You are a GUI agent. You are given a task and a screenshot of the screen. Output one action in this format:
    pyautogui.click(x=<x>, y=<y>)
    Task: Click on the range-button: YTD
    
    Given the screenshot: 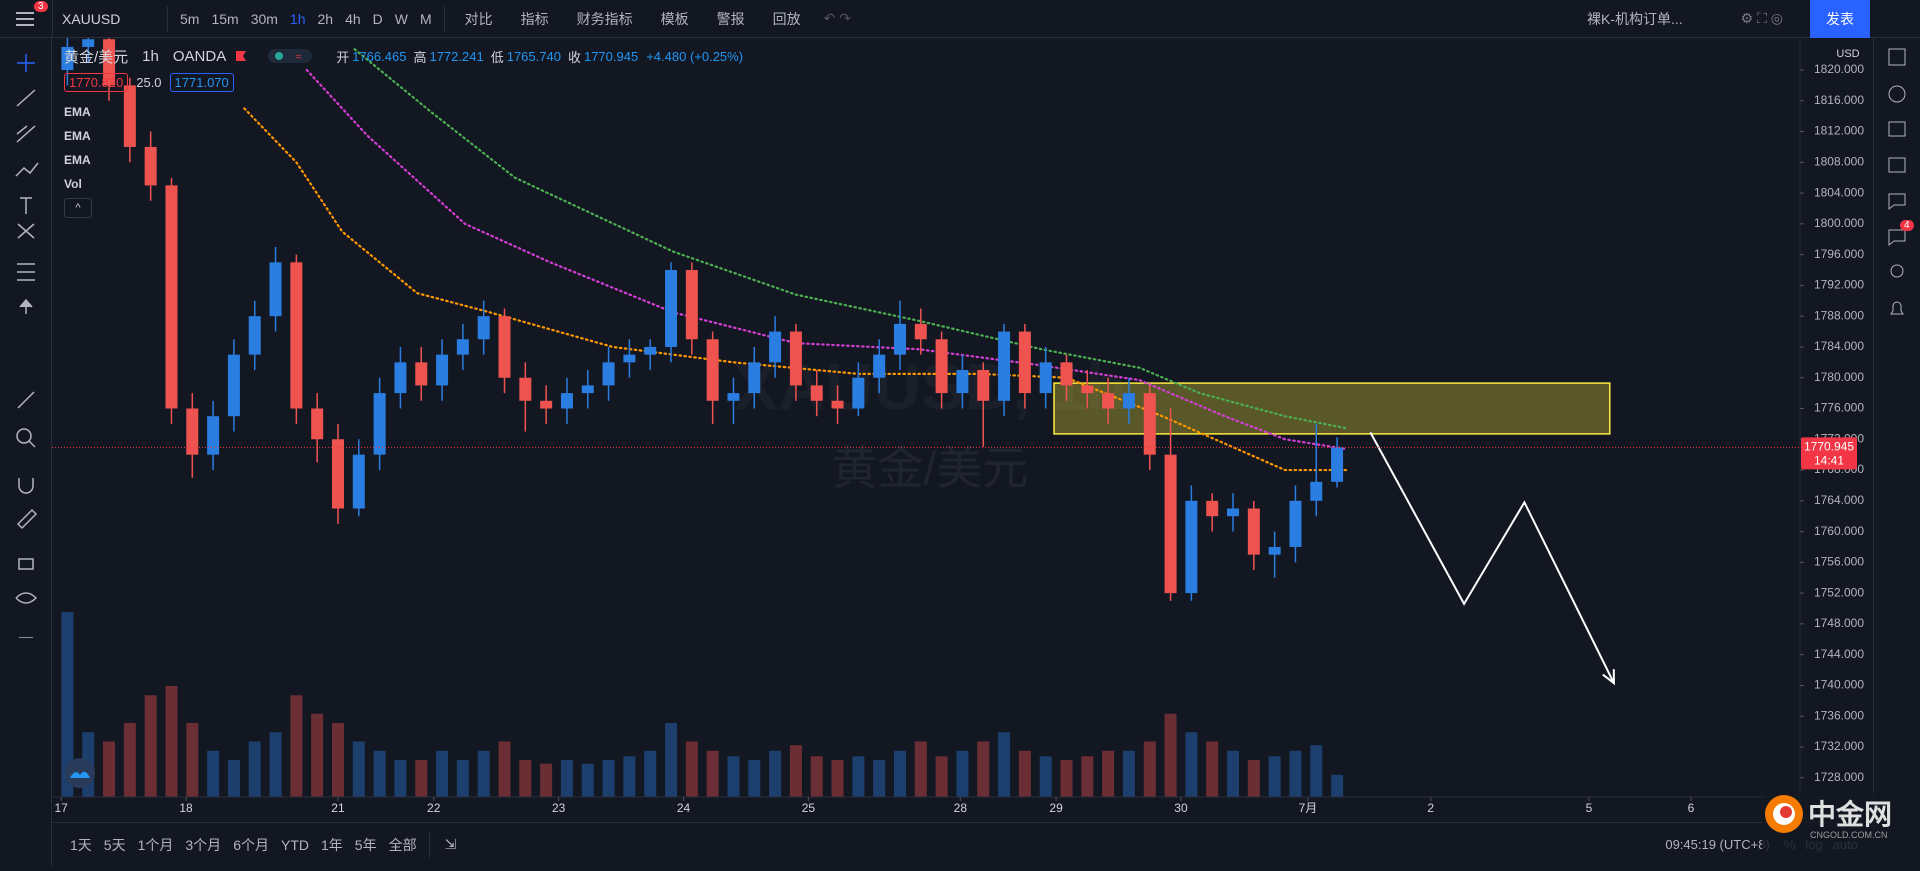 What is the action you would take?
    pyautogui.click(x=294, y=844)
    